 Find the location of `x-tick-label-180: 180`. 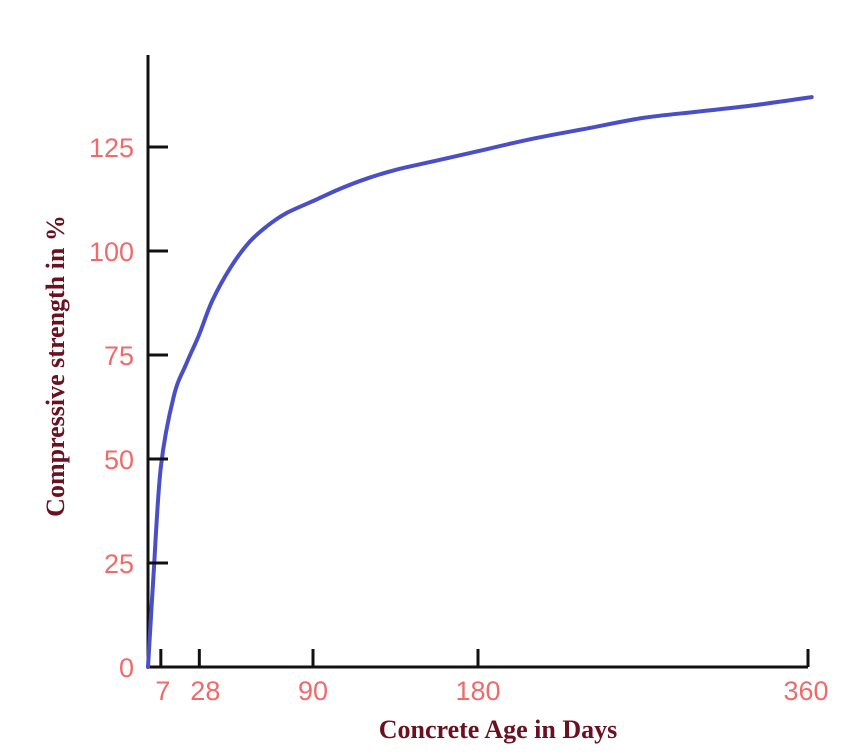

x-tick-label-180: 180 is located at coordinates (477, 691).